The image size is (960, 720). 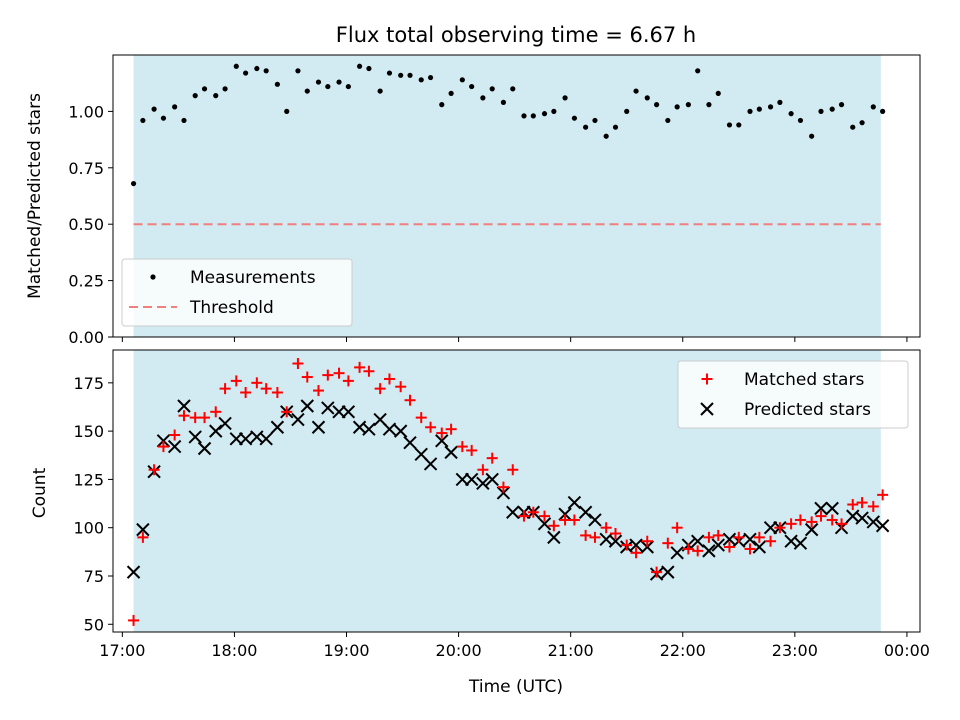 I want to click on x-tick-label: 23:00, so click(x=795, y=650).